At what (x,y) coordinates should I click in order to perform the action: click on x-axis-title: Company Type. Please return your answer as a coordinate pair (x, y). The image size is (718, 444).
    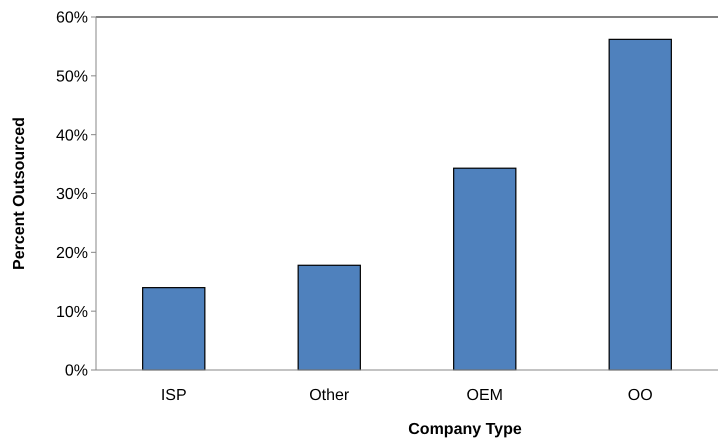
    Looking at the image, I should click on (465, 429).